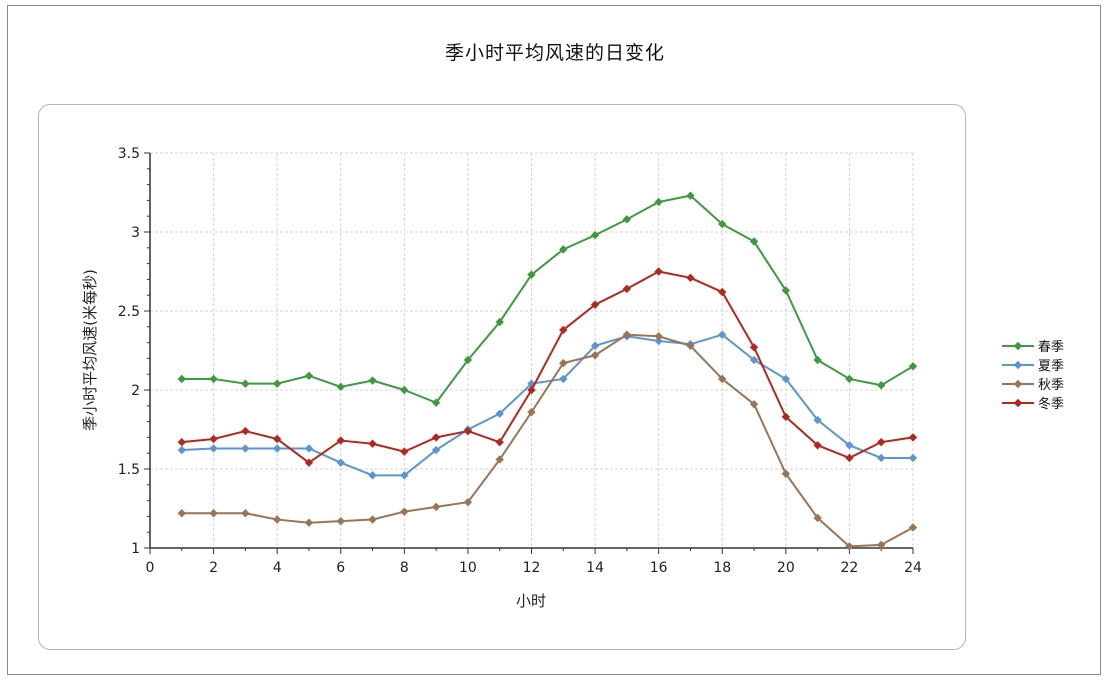 This screenshot has height=682, width=1110. What do you see at coordinates (786, 568) in the screenshot?
I see `x-tick-label: 20` at bounding box center [786, 568].